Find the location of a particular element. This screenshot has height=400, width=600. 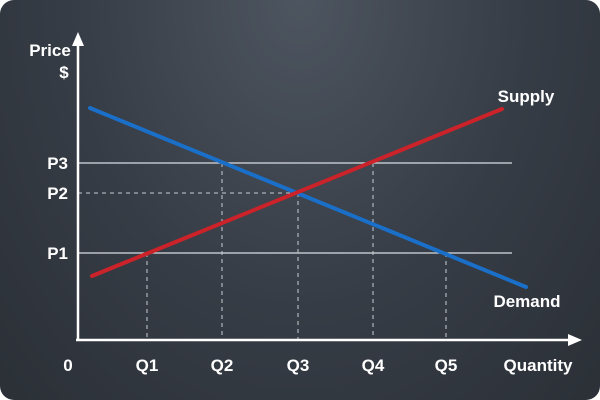

tick-label-p2: P2 is located at coordinates (57, 193).